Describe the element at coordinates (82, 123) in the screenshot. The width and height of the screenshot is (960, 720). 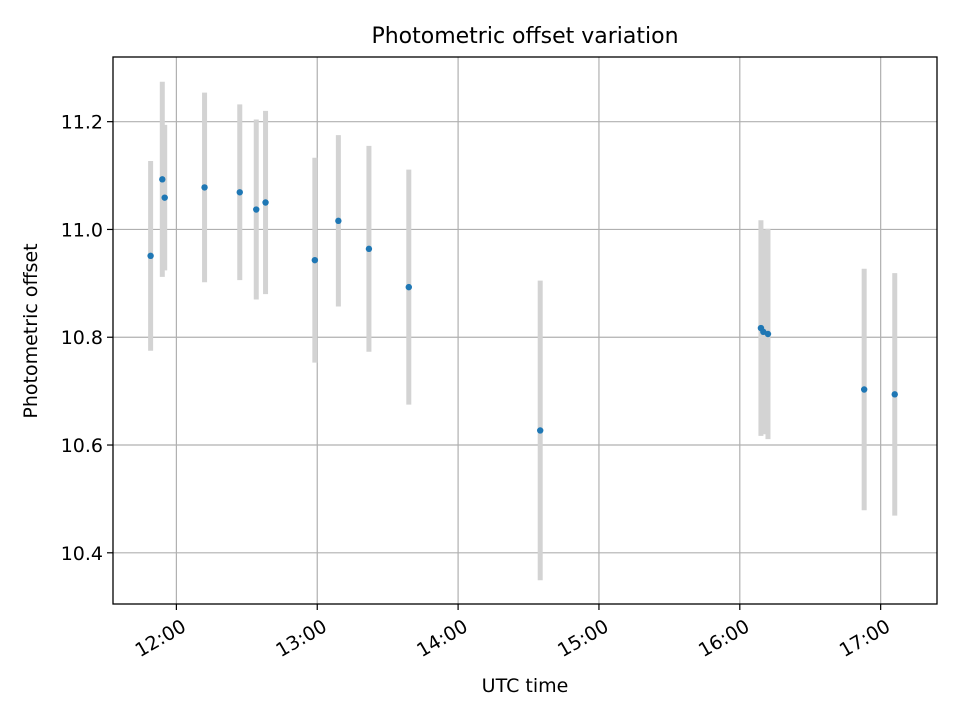
I see `y-tick-label: 11.2` at that location.